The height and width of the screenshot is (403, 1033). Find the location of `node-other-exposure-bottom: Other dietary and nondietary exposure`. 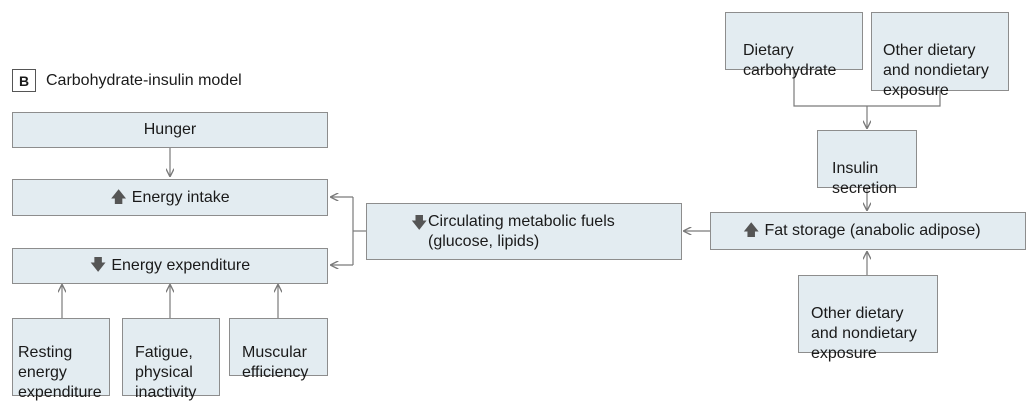

node-other-exposure-bottom: Other dietary and nondietary exposure is located at coordinates (868, 318).